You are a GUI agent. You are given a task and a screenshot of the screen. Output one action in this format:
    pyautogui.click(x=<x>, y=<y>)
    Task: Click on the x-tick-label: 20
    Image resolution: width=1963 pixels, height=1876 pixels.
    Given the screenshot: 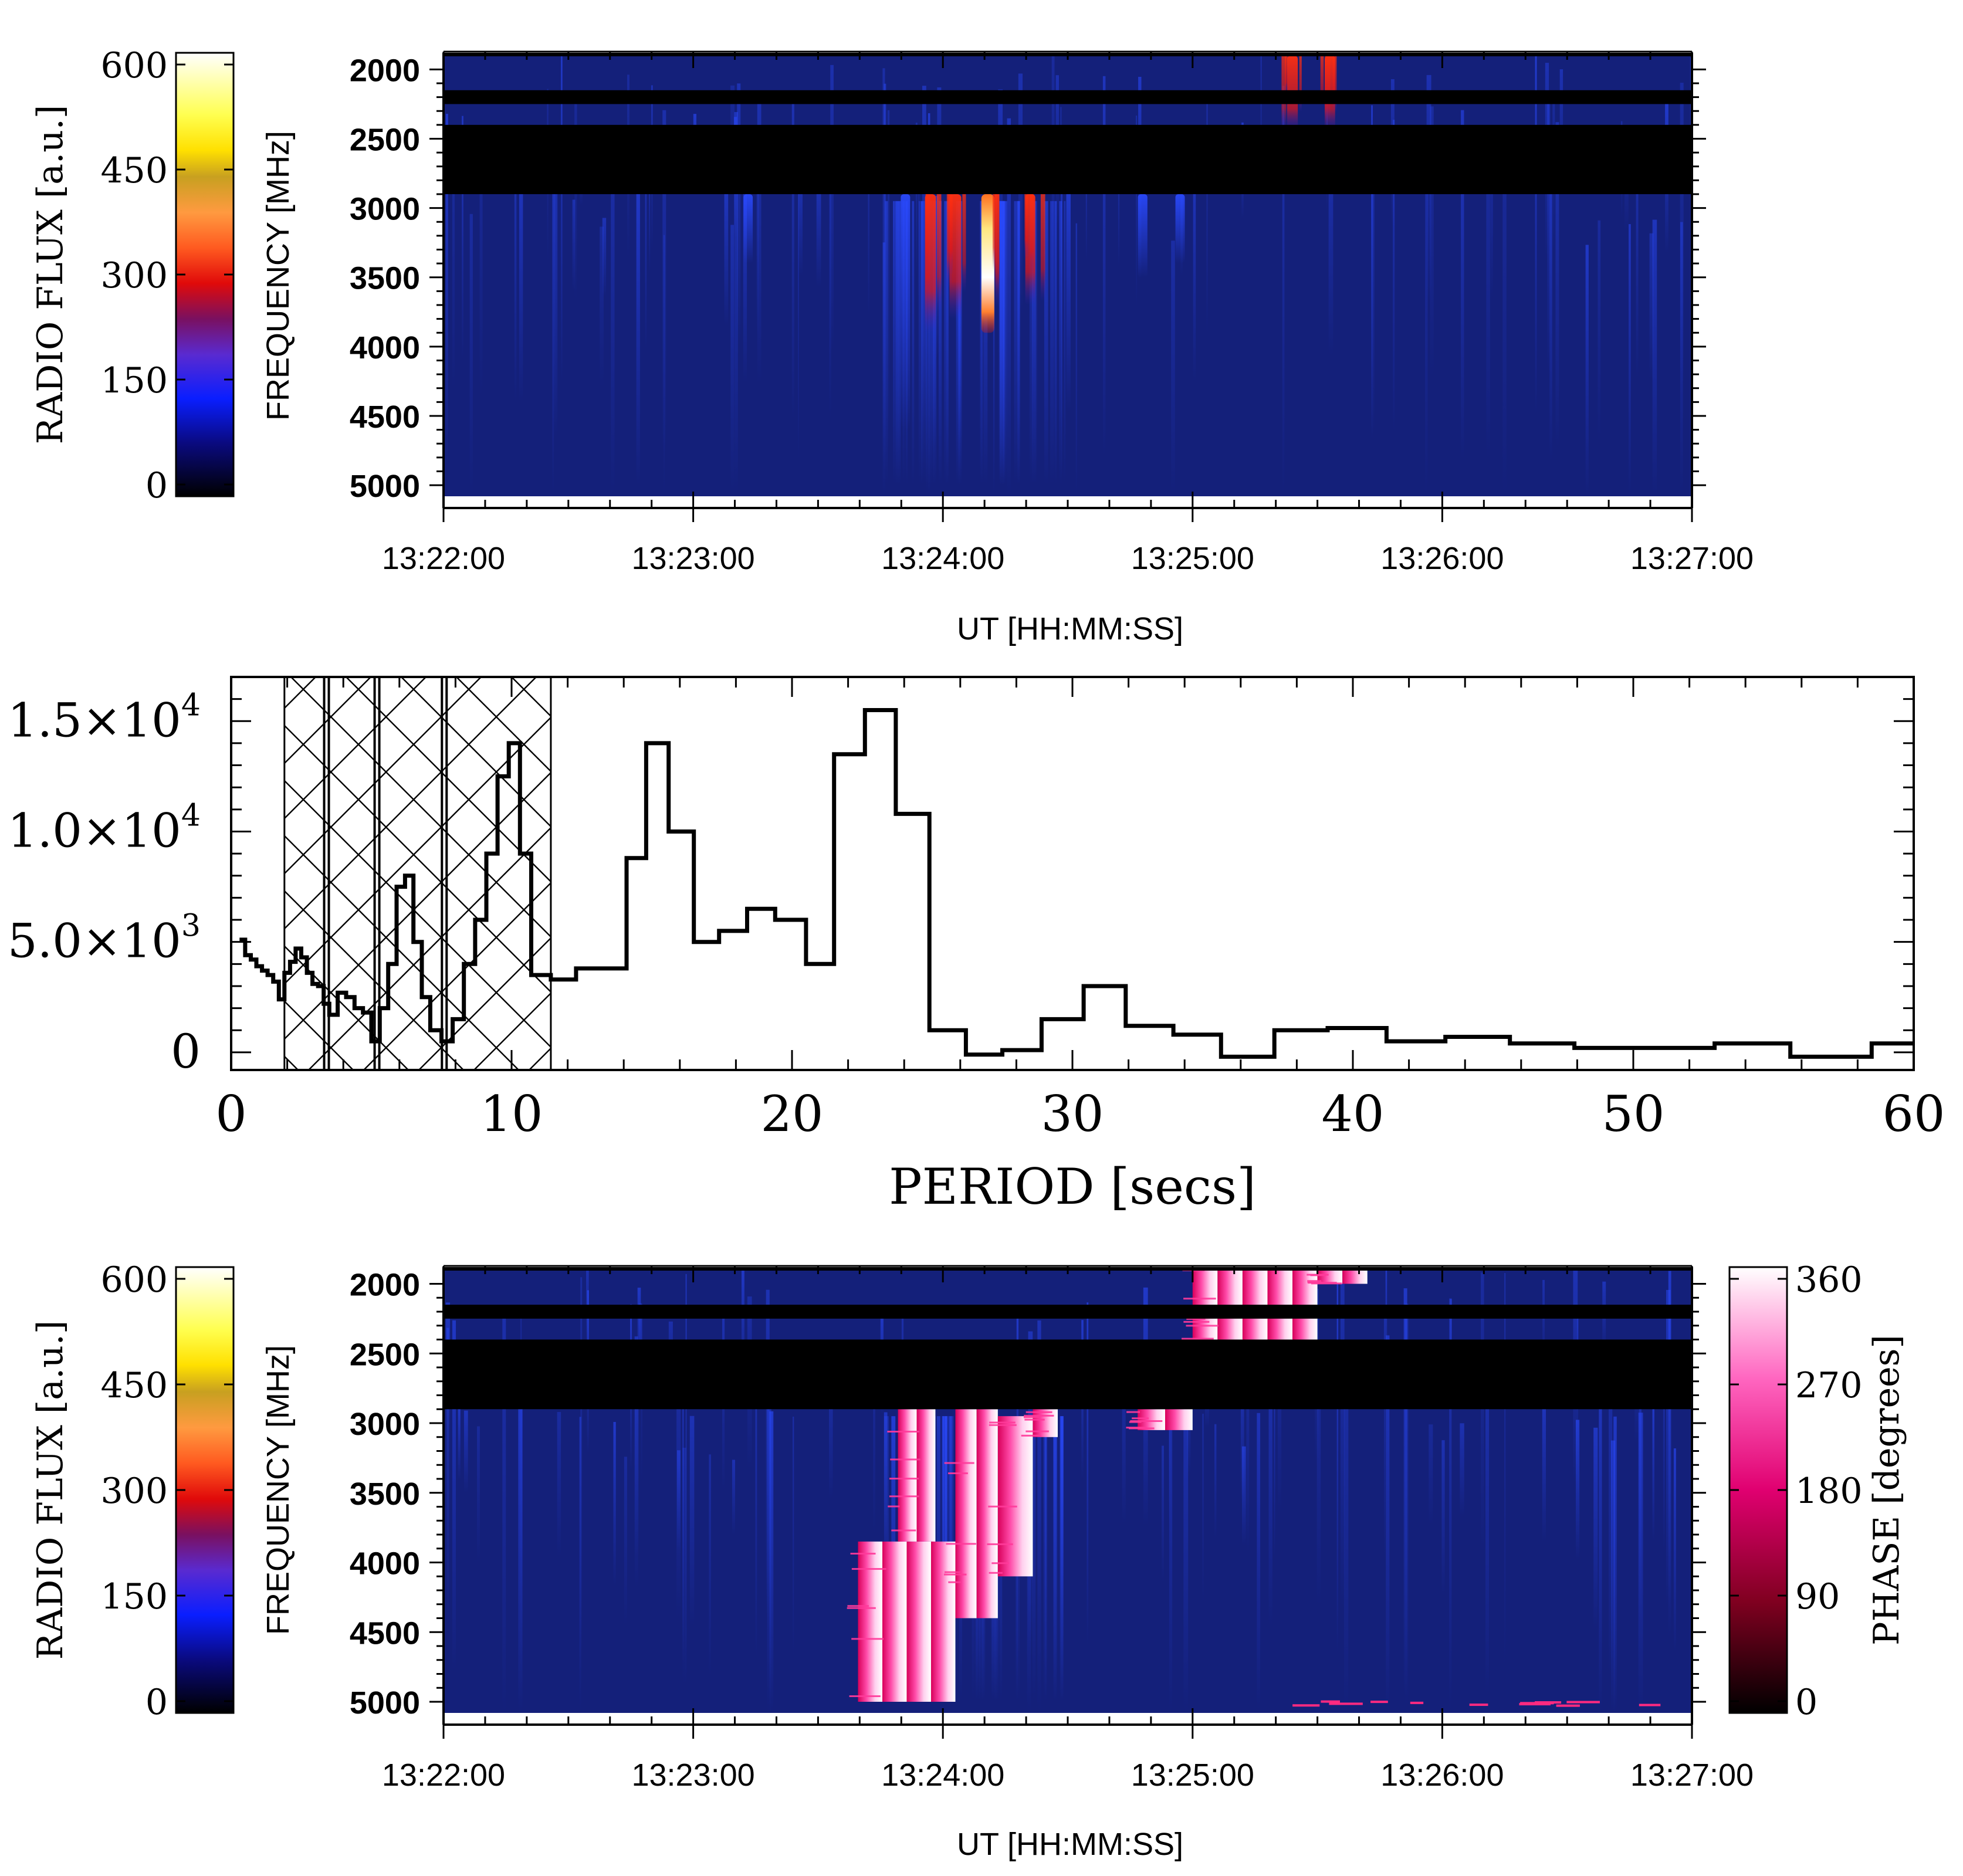 What is the action you would take?
    pyautogui.click(x=792, y=1114)
    